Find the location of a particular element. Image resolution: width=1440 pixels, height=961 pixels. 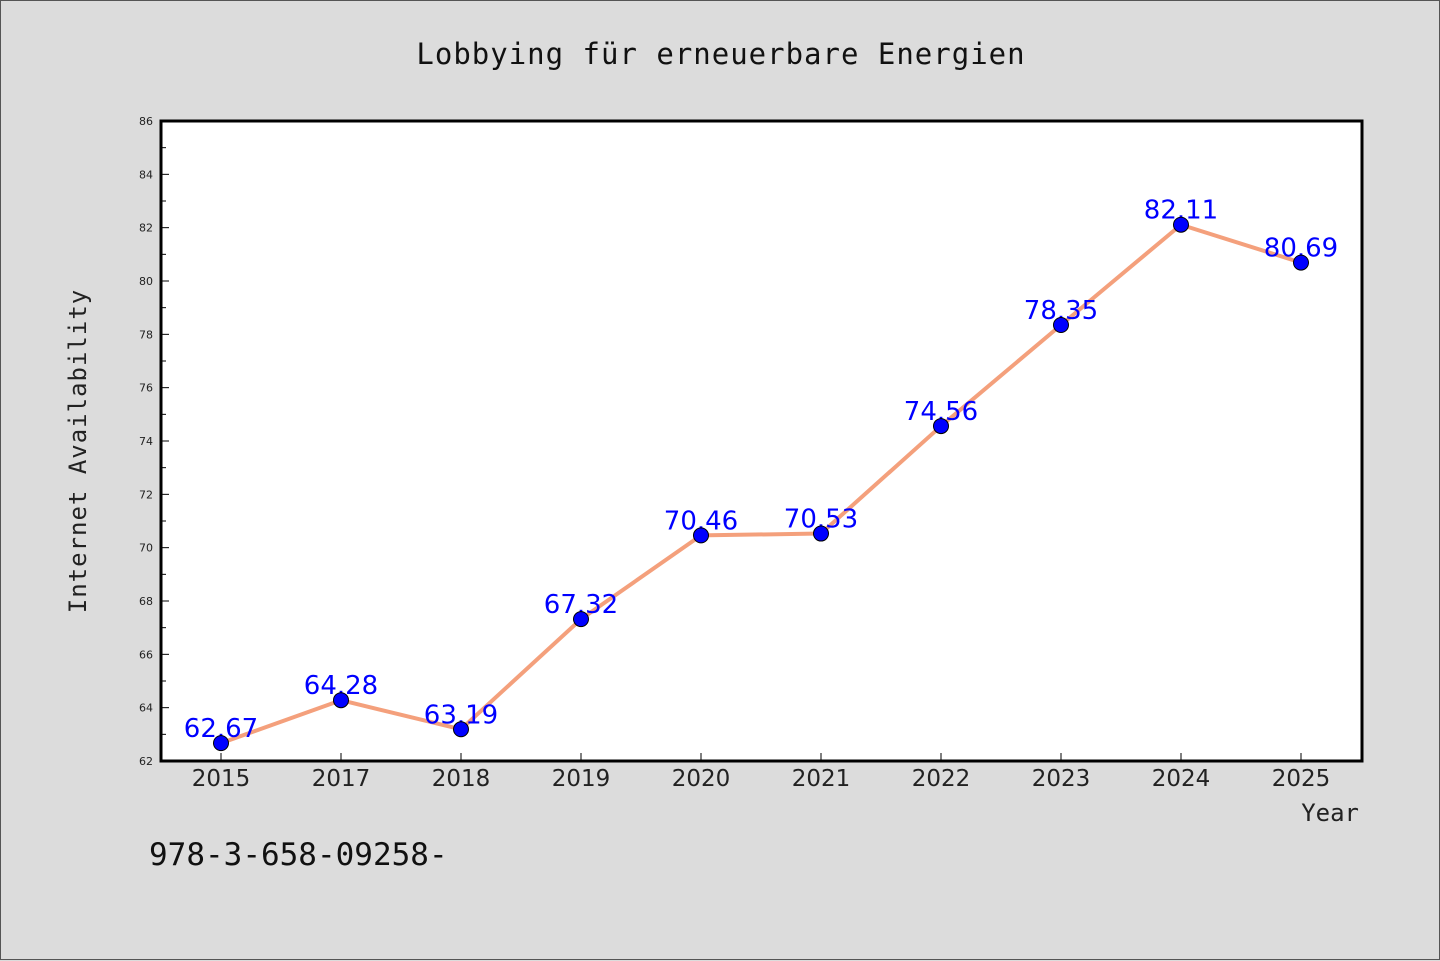

y-tick-label: 70 is located at coordinates (146, 548).